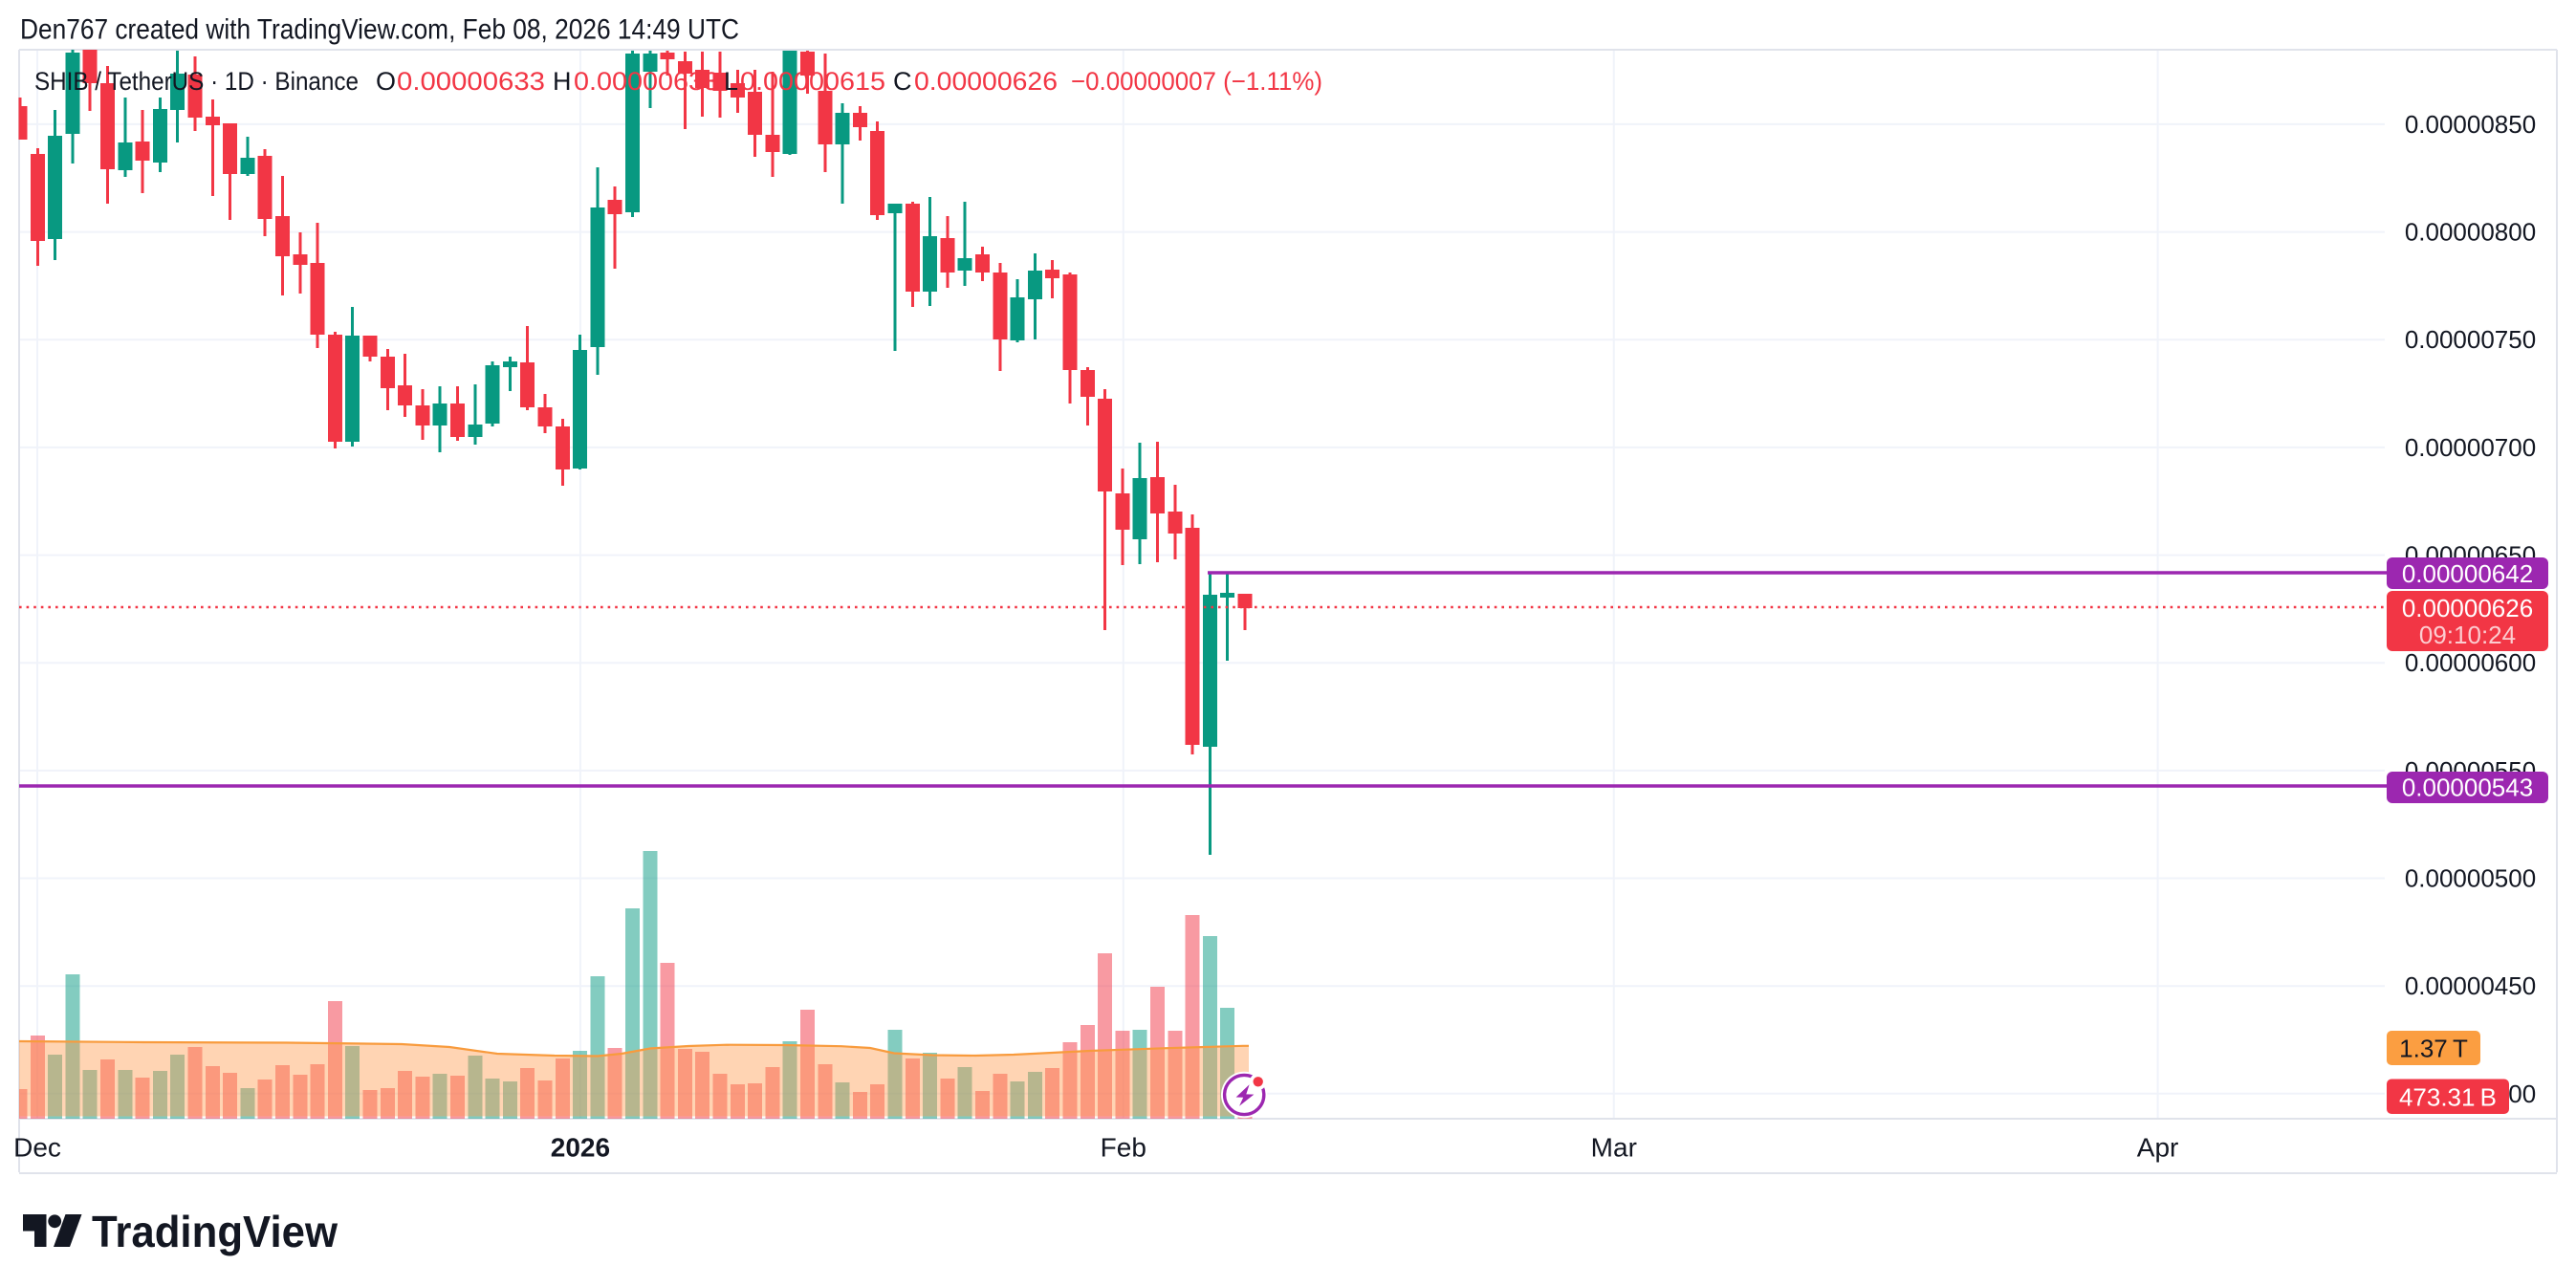 The image size is (2576, 1287). Describe the element at coordinates (2470, 986) in the screenshot. I see `svg-text: 0.00000450` at that location.